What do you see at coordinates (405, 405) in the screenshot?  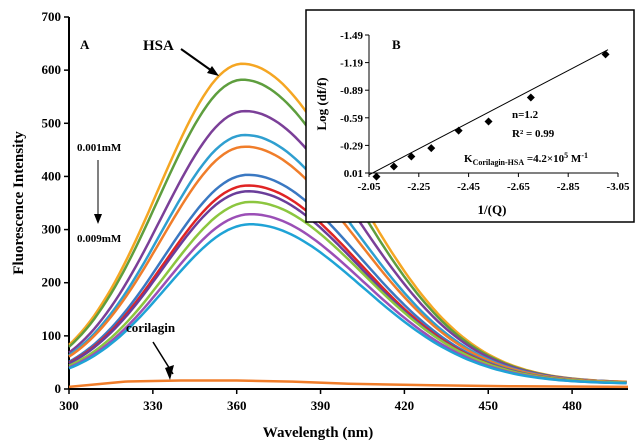 I see `x-tick-label: 420` at bounding box center [405, 405].